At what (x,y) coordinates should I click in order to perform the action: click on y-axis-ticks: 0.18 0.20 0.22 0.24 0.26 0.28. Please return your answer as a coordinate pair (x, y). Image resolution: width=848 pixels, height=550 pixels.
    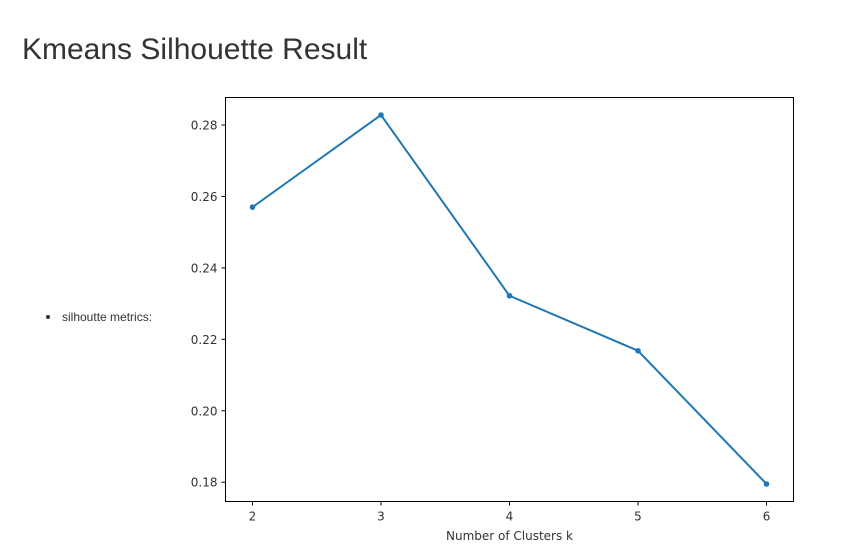
    Looking at the image, I should click on (208, 304).